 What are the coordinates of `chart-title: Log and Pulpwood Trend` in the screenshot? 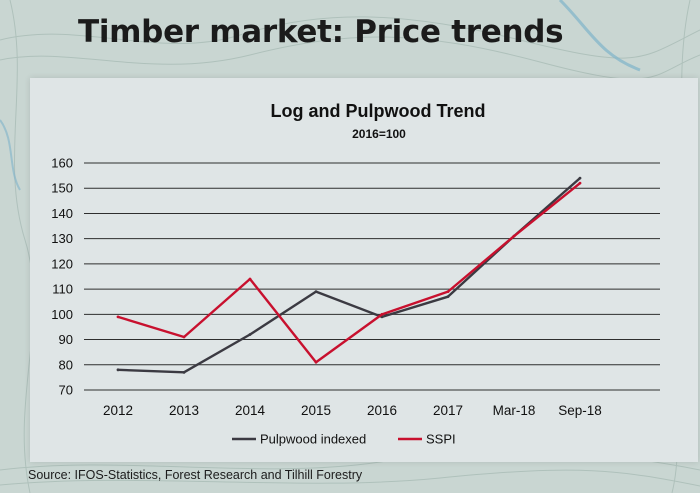 It's located at (378, 111).